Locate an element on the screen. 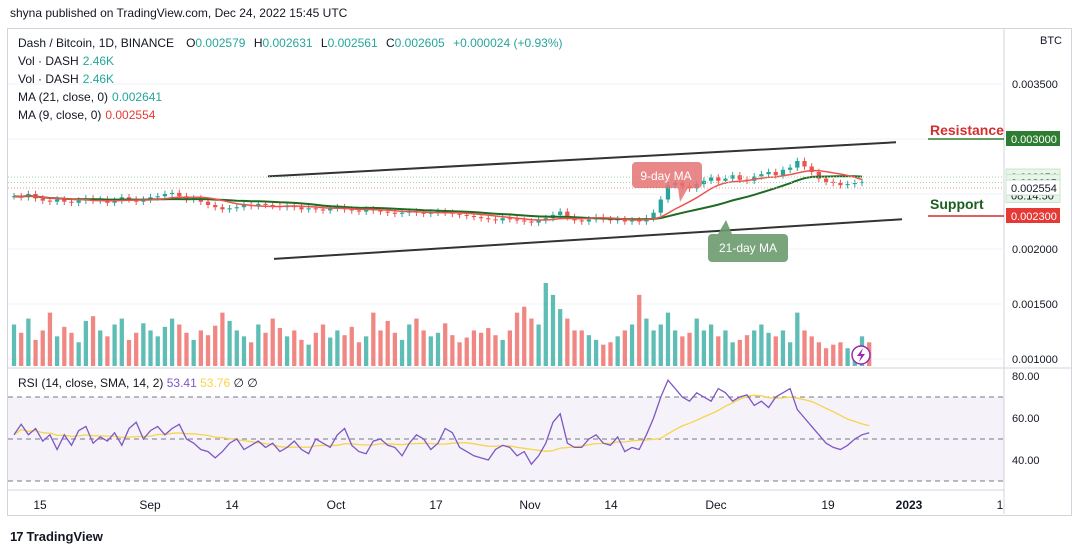 The width and height of the screenshot is (1078, 554). tradingview-footer: 17 TradingView is located at coordinates (56, 536).